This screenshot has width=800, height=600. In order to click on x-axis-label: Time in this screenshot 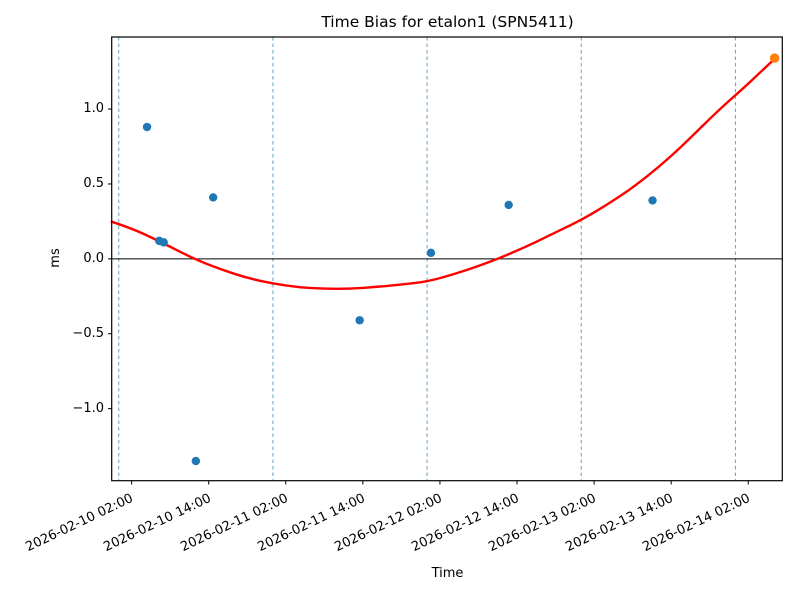, I will do `click(447, 573)`.